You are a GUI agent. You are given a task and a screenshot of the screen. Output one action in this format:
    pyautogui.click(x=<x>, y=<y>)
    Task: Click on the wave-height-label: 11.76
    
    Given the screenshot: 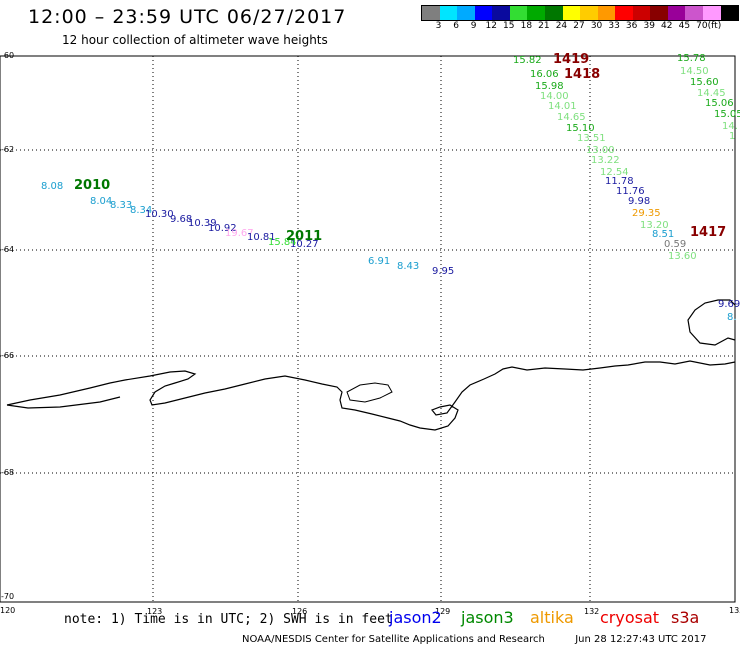 What is the action you would take?
    pyautogui.click(x=630, y=191)
    